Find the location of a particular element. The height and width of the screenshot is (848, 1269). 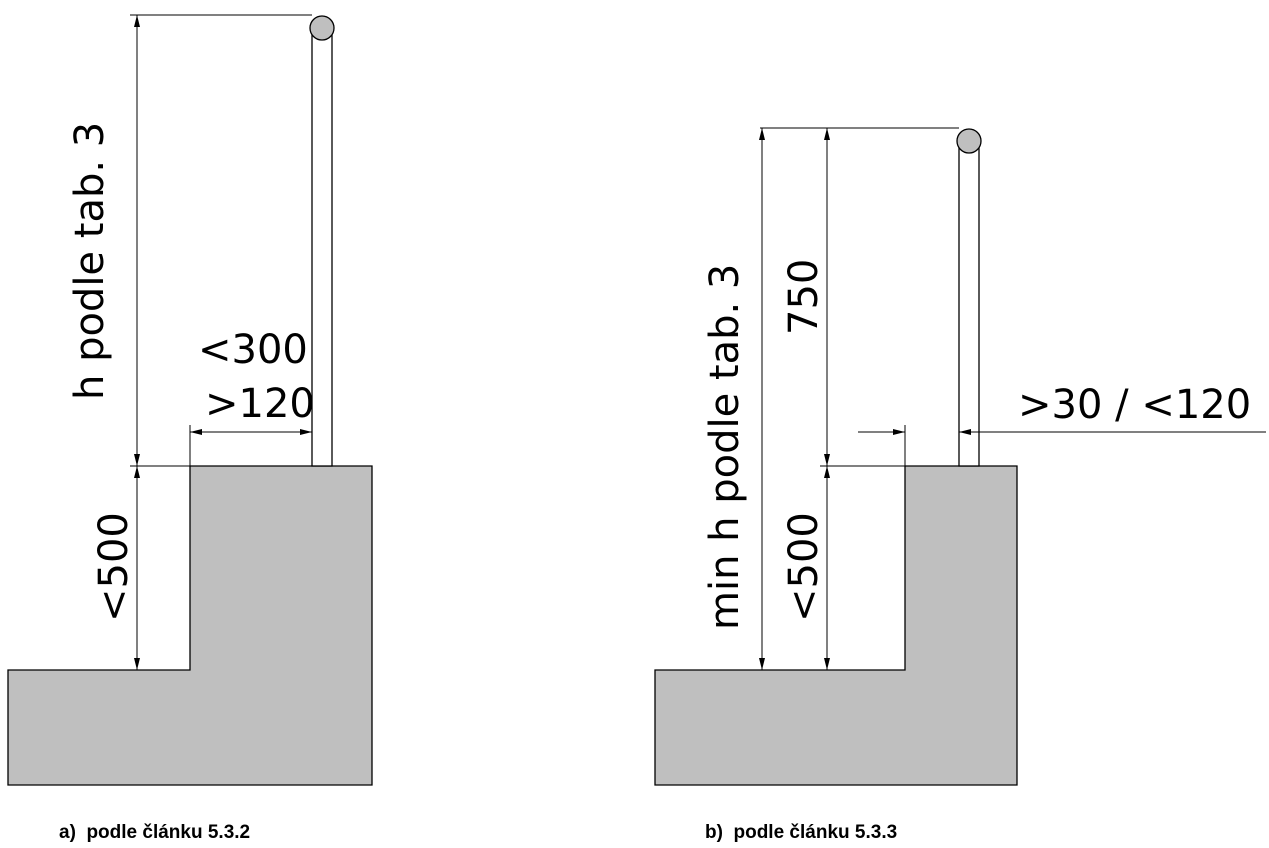

caption-a: a) podle článku 5.3.2 is located at coordinates (154, 832).